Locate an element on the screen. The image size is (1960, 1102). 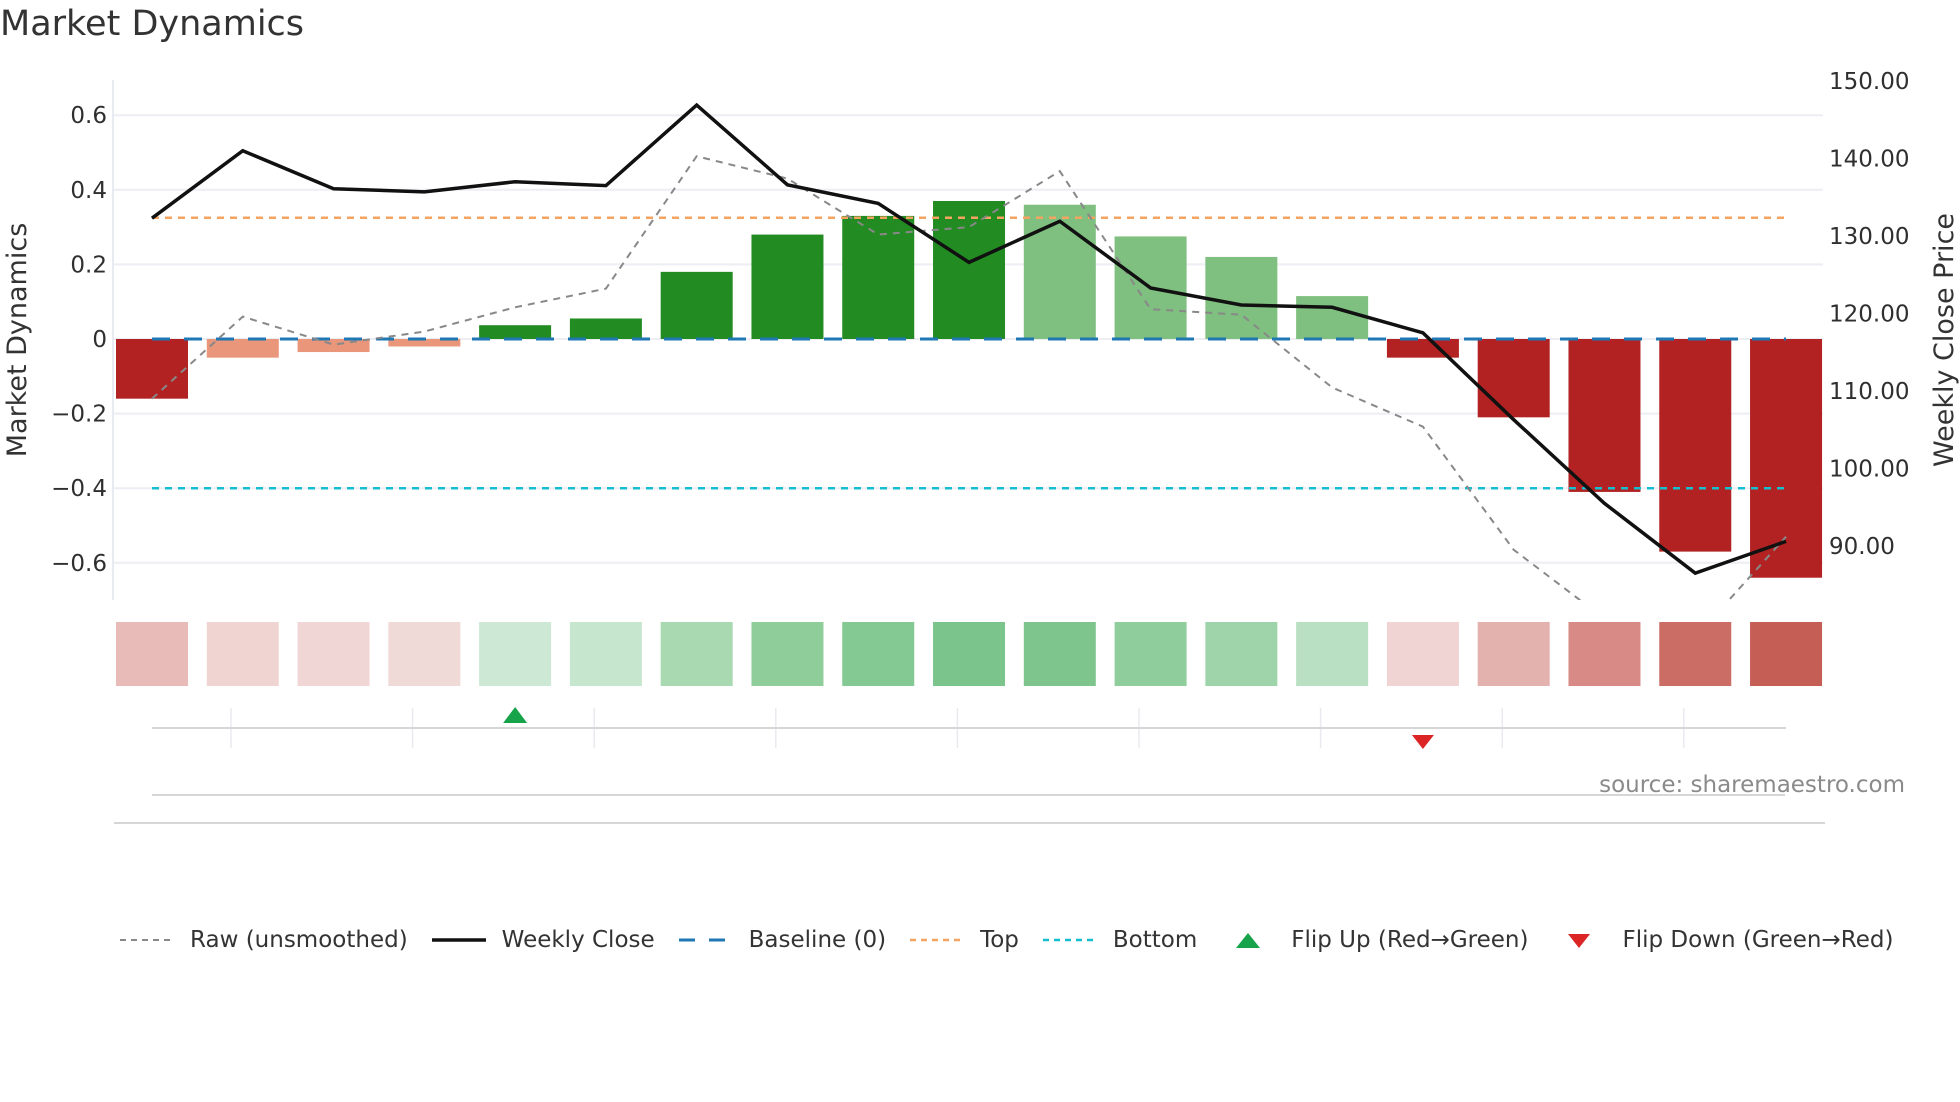
left-tick-label: −0.6 is located at coordinates (79, 564).